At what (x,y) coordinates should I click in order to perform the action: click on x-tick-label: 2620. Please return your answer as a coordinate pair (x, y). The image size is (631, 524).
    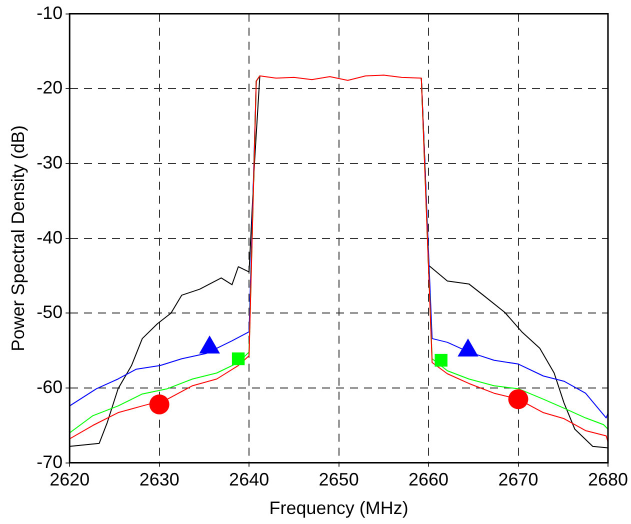
    Looking at the image, I should click on (70, 480).